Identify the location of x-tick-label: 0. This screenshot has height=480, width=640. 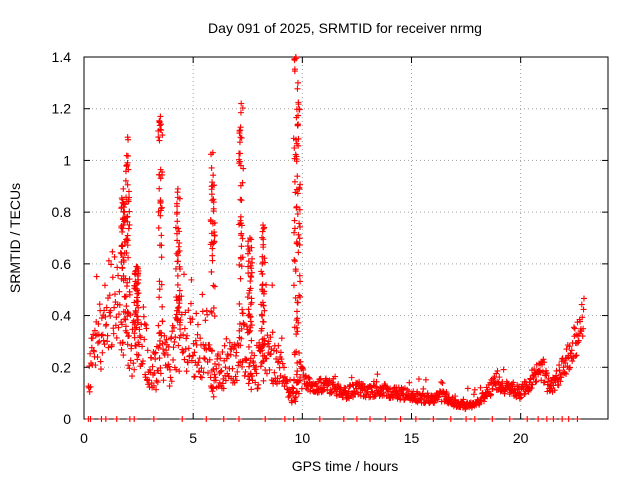
(84, 438).